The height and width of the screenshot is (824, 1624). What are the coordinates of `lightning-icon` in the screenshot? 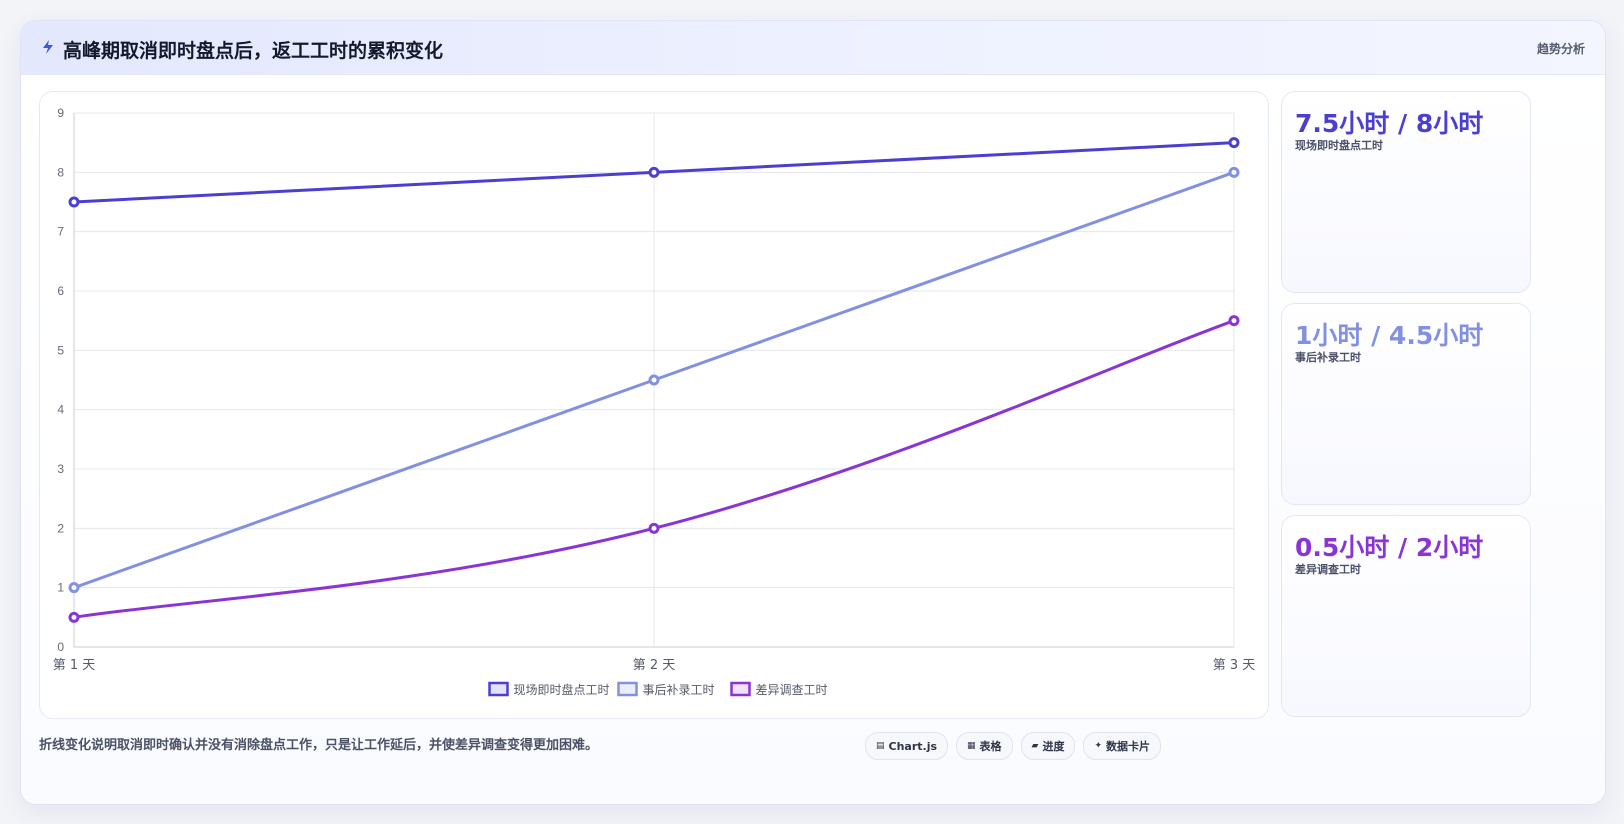 It's located at (48, 47).